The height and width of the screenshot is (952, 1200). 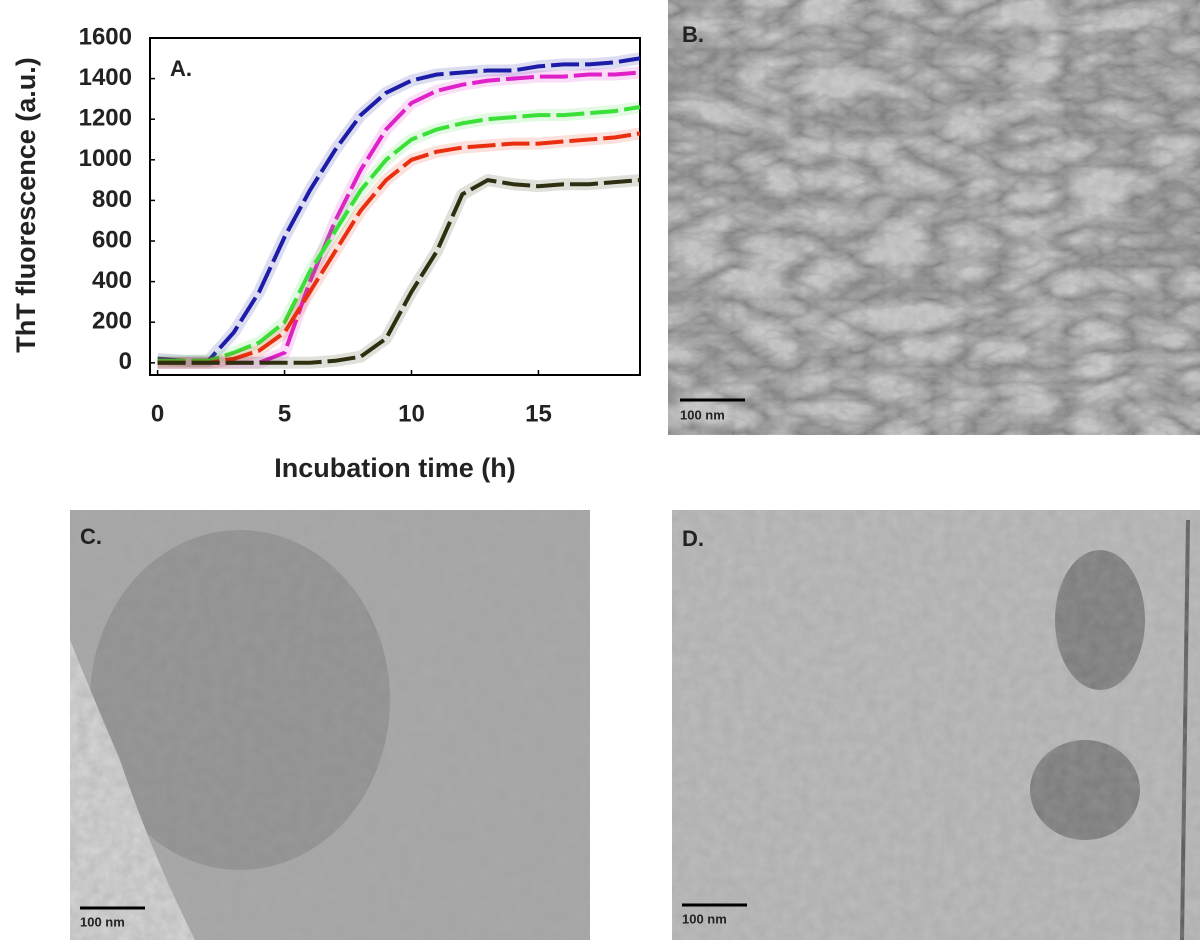 What do you see at coordinates (125, 361) in the screenshot?
I see `y-tick-label: 0` at bounding box center [125, 361].